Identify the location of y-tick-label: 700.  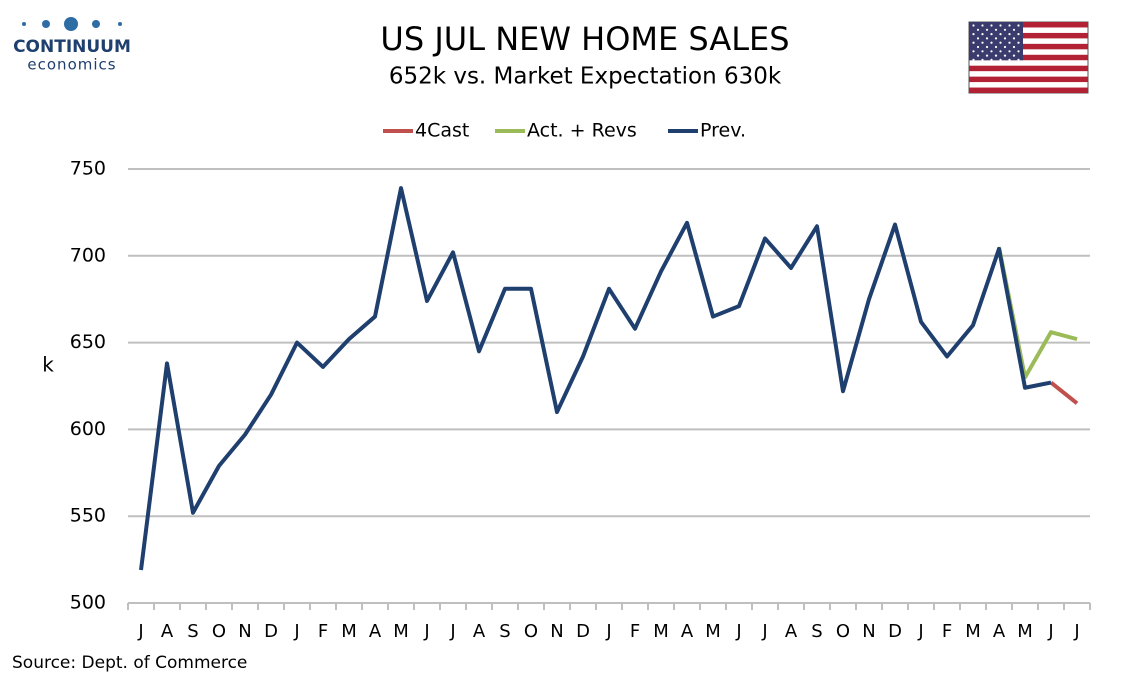
(88, 255).